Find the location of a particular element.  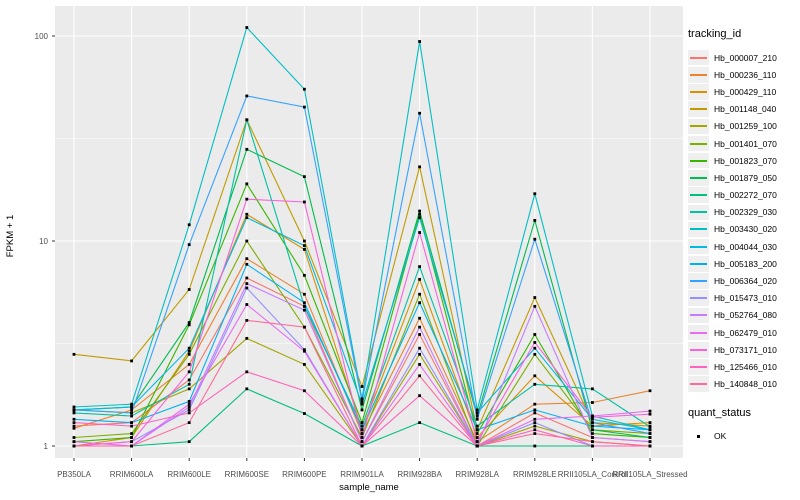

legend-item-label: Hb_001148_040 is located at coordinates (745, 109).